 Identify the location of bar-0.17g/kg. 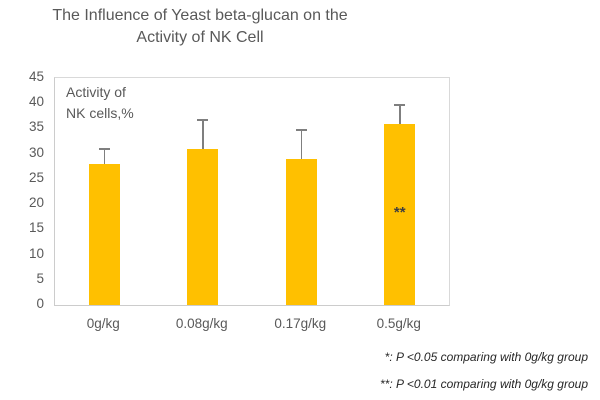
(301, 231).